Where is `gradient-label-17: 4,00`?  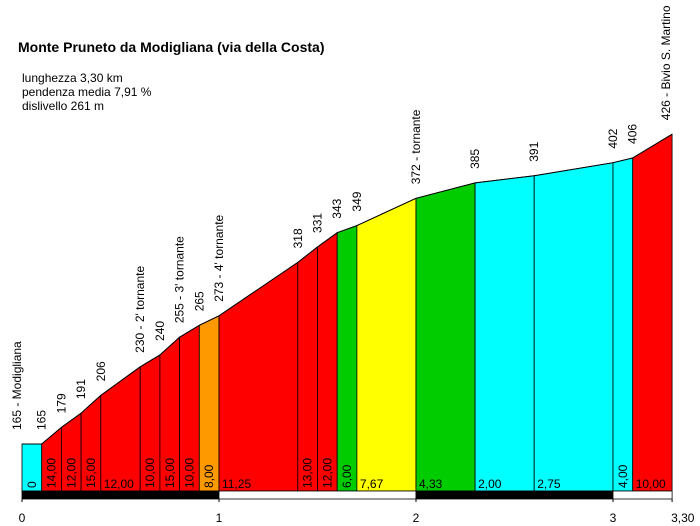
gradient-label-17: 4,00 is located at coordinates (623, 476).